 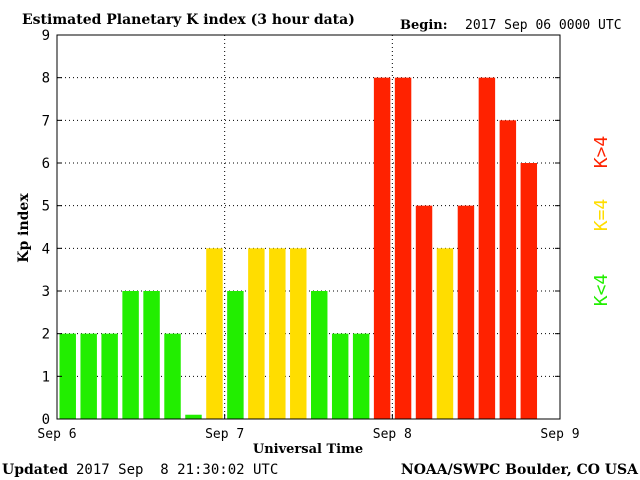 I want to click on y-tick-label: 7, so click(x=46, y=121).